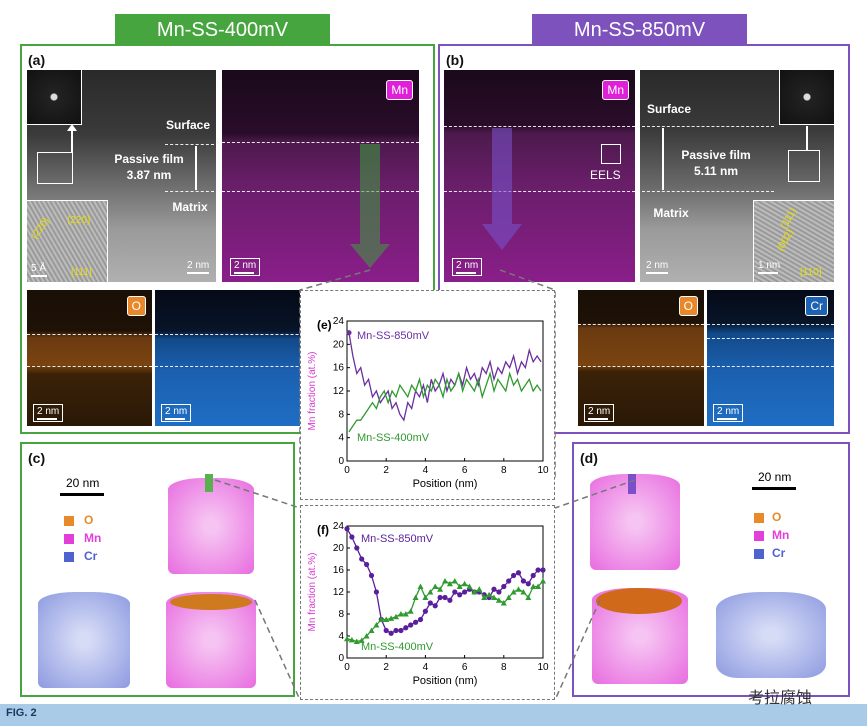 The image size is (867, 726). I want to click on connector-c-f-top, so click(257, 494).